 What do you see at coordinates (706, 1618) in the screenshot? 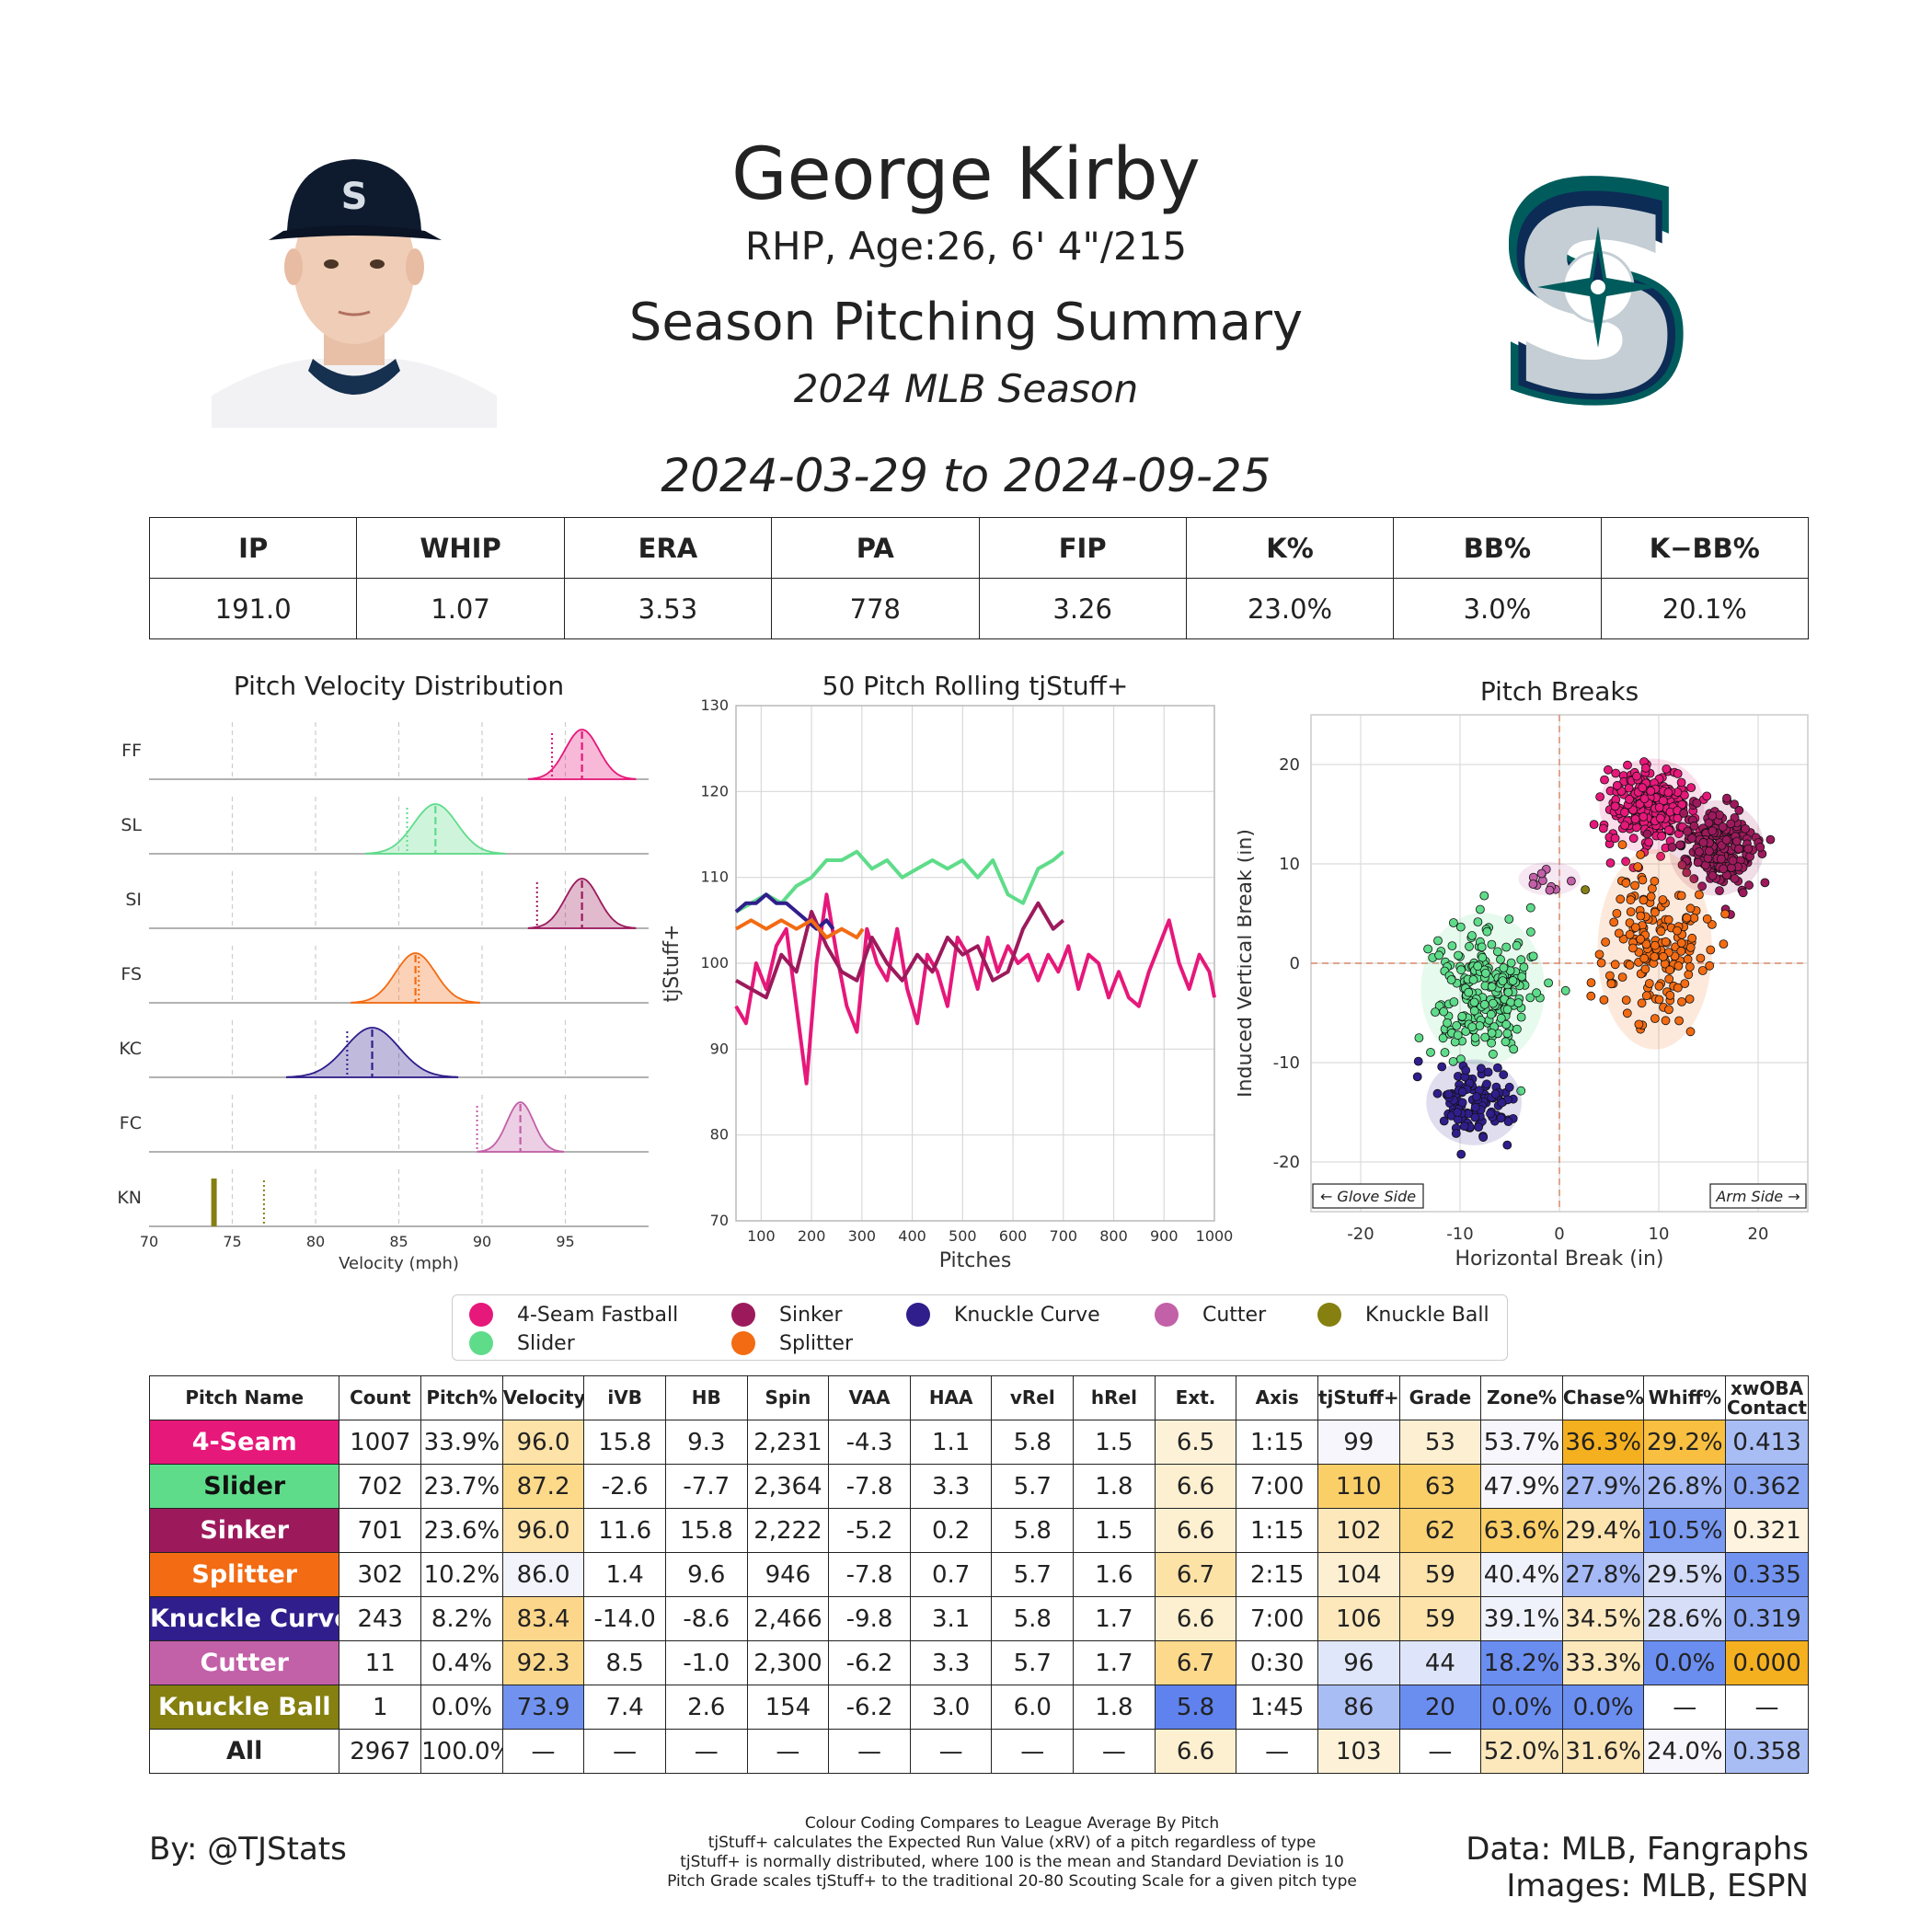
I see `table-cell: -8.6` at bounding box center [706, 1618].